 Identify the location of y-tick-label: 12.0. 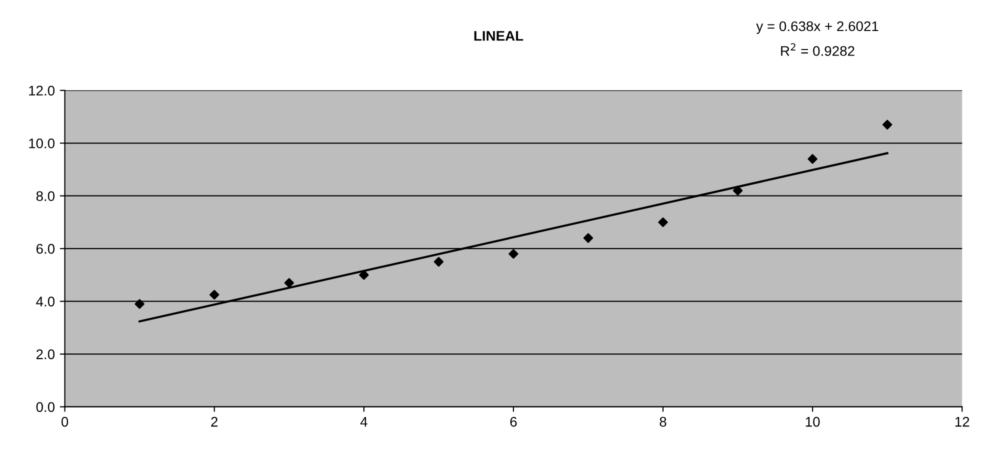
(42, 91).